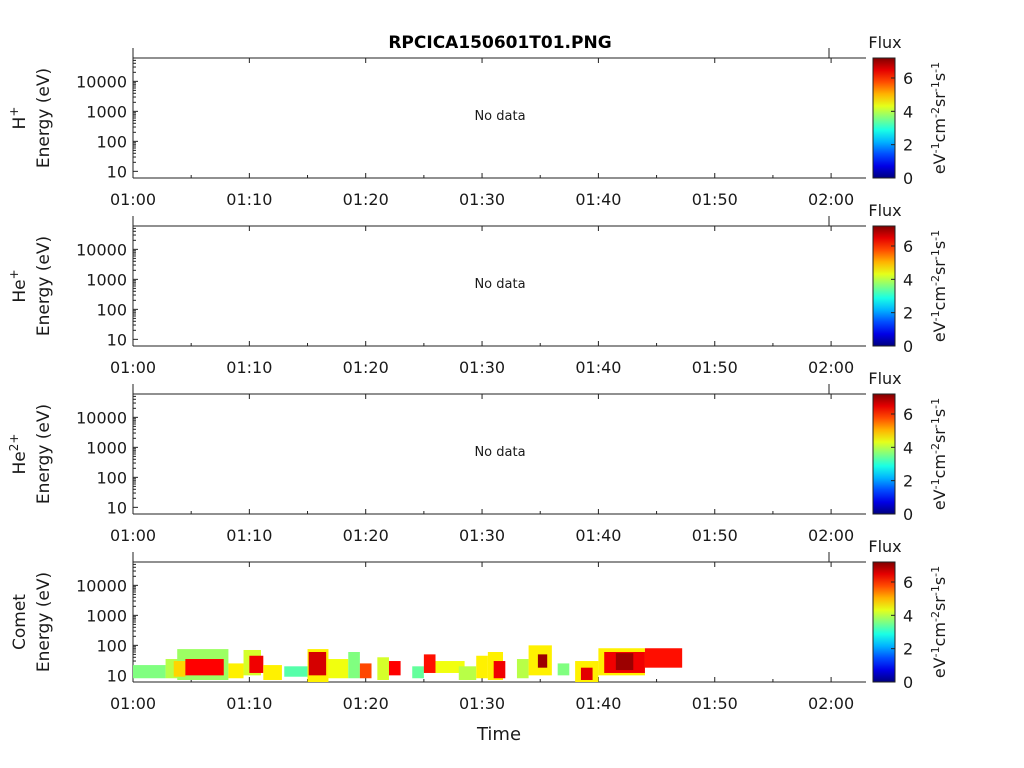 This screenshot has height=768, width=1024. Describe the element at coordinates (14, 443) in the screenshot. I see `charge-superscript: 2+` at that location.